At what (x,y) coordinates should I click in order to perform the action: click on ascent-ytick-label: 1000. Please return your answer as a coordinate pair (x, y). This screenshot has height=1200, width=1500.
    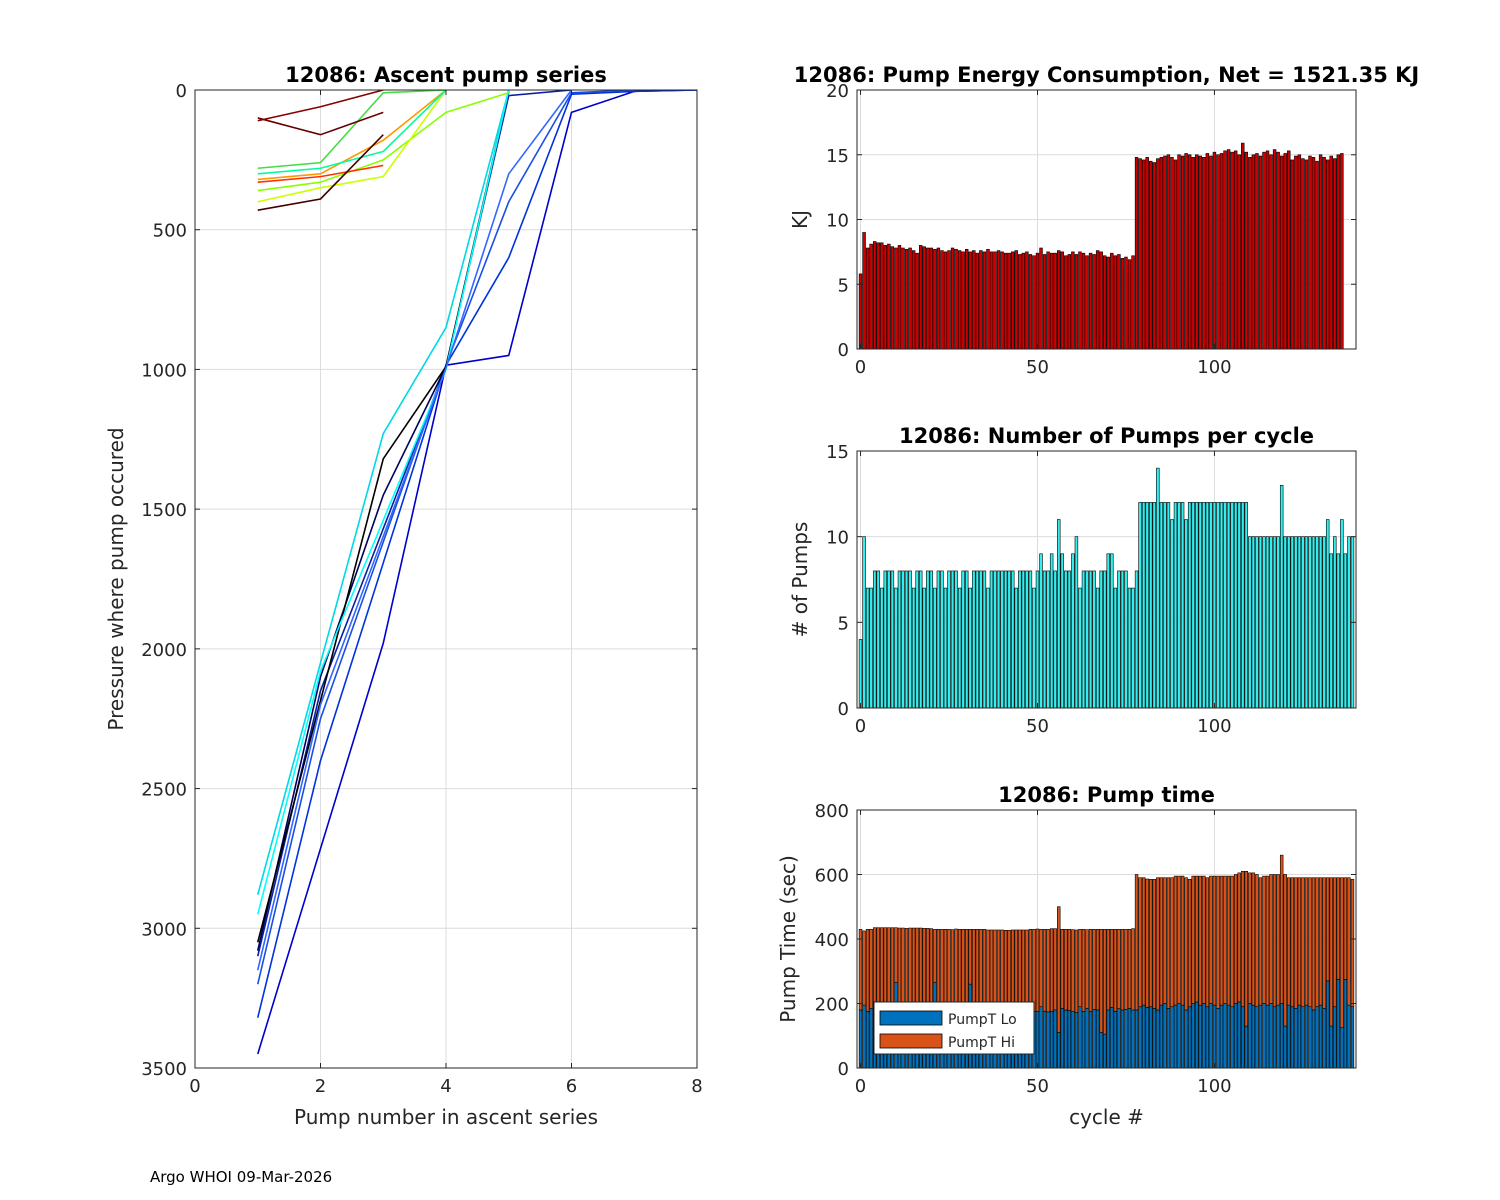
    Looking at the image, I should click on (164, 370).